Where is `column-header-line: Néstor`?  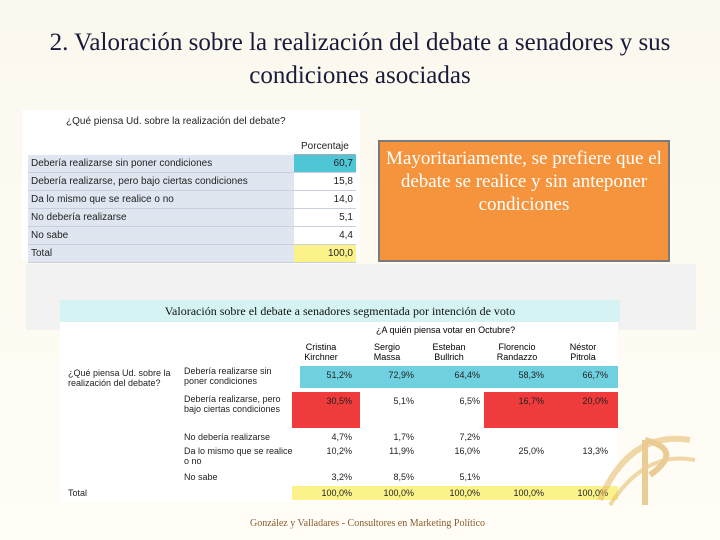
column-header-line: Néstor is located at coordinates (583, 347).